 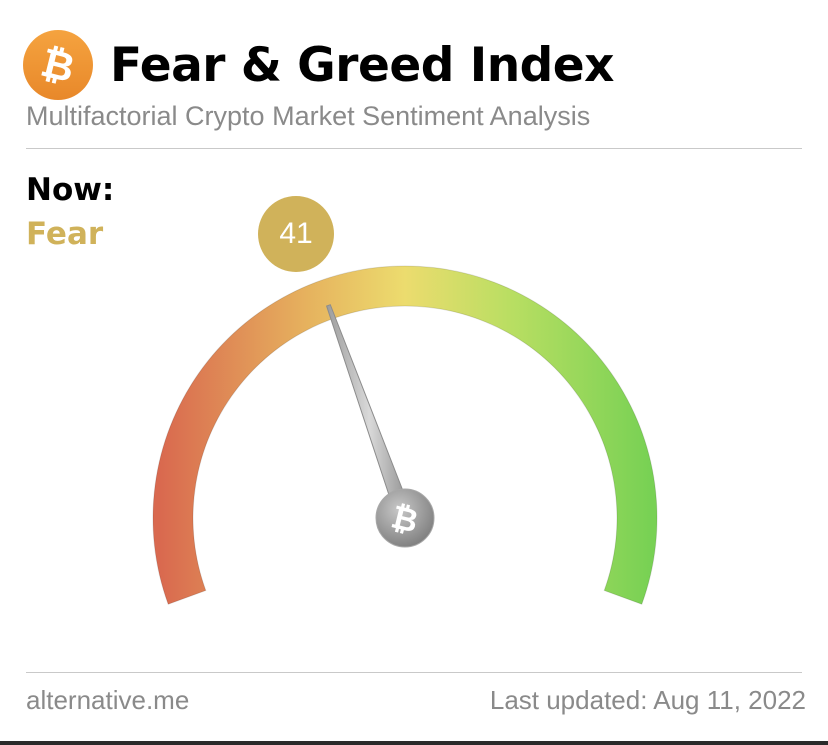 What do you see at coordinates (58, 65) in the screenshot?
I see `bitcoin-logo-icon: ₿` at bounding box center [58, 65].